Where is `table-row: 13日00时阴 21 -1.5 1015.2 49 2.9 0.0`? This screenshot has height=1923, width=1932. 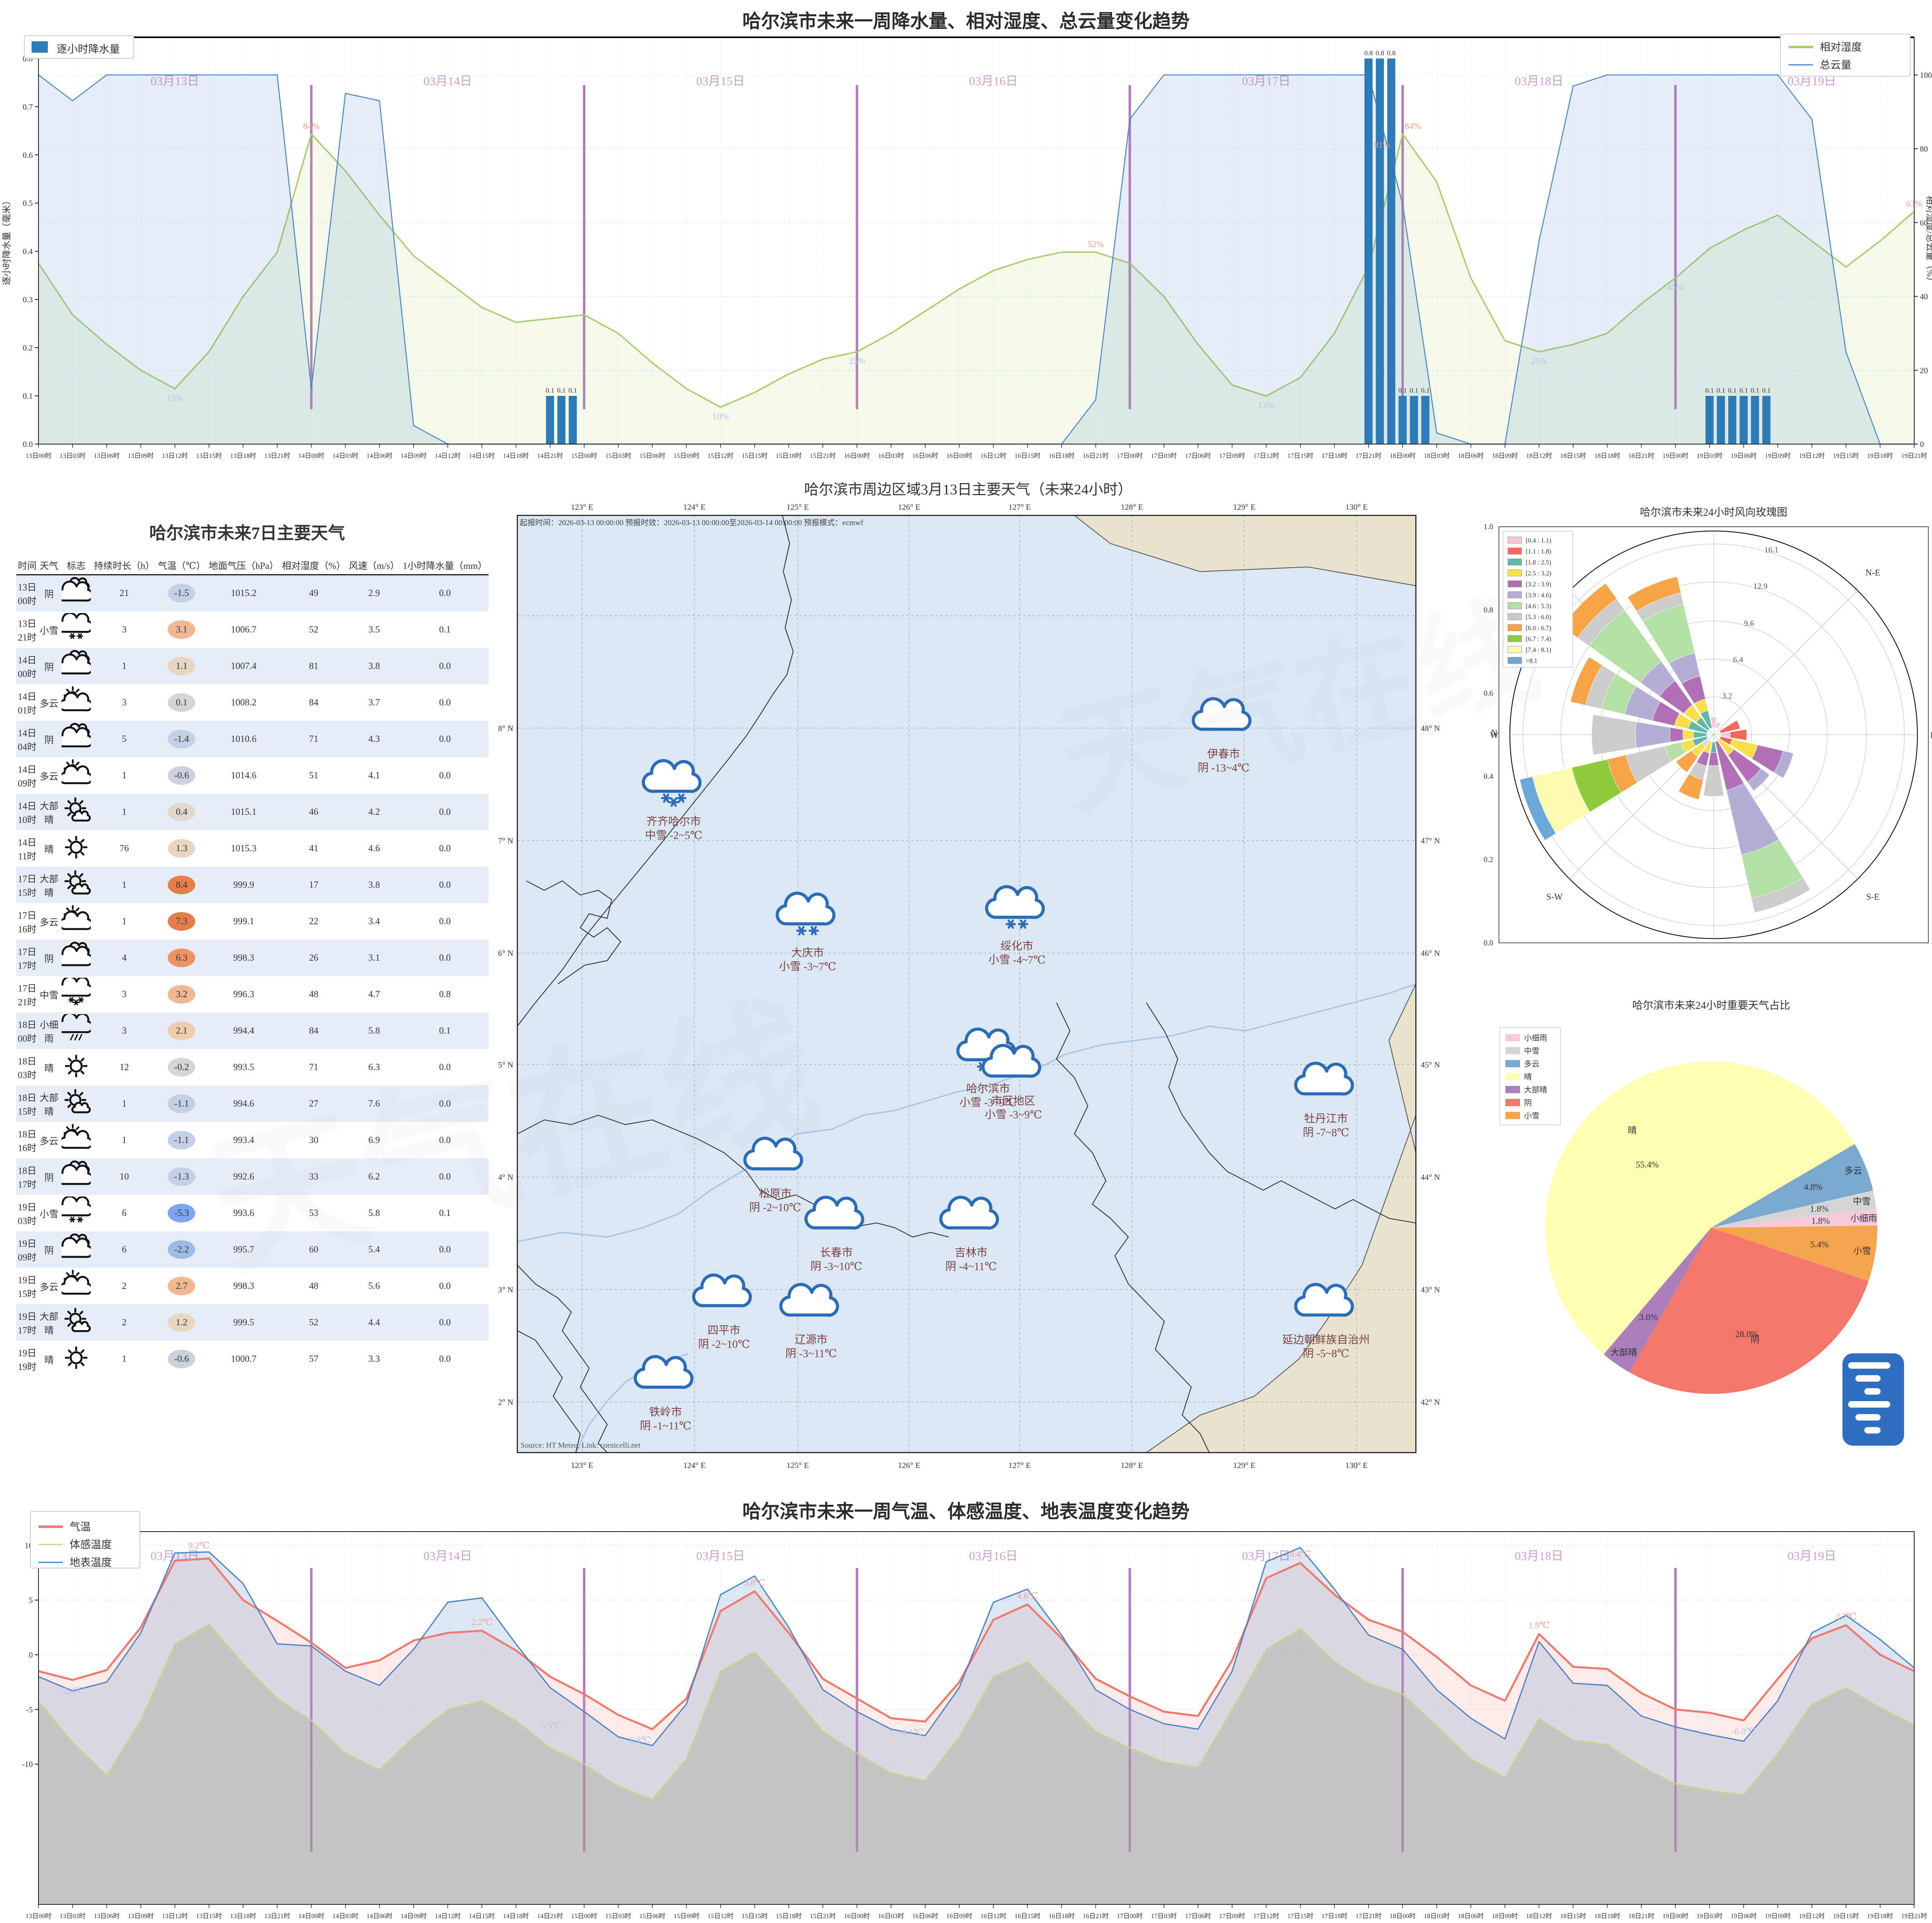
table-row: 13日00时阴 21 -1.5 1015.2 49 2.9 0.0 is located at coordinates (252, 593).